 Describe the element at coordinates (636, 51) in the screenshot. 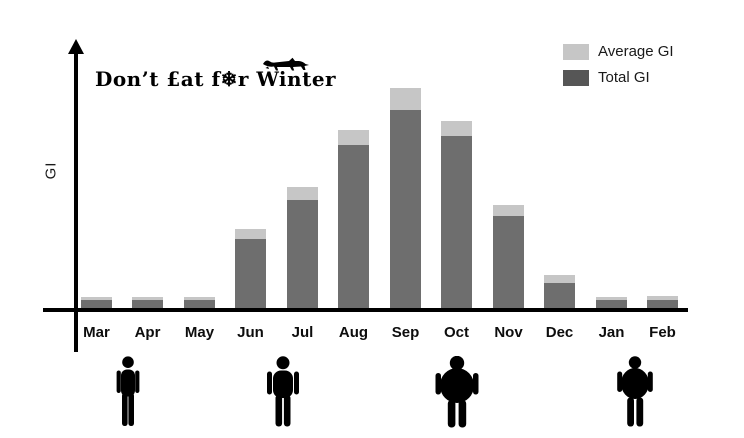

I see `legend-label-average-gi: Average GI` at that location.